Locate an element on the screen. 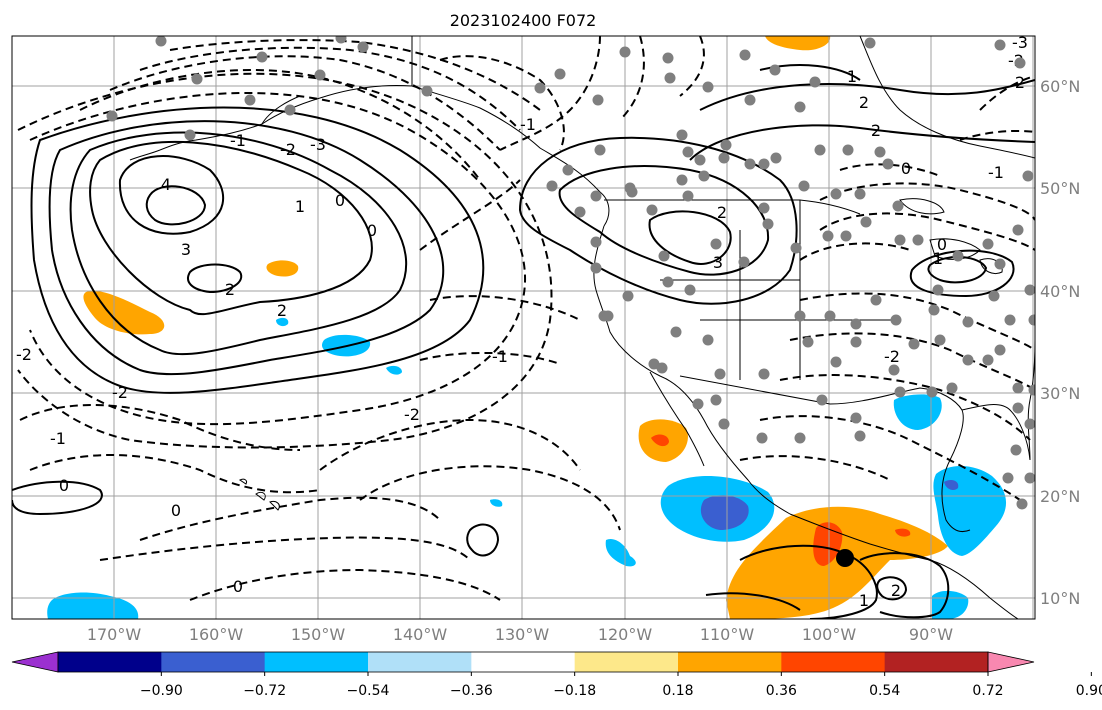 This screenshot has height=710, width=1102. lat-label: 30°N is located at coordinates (1060, 393).